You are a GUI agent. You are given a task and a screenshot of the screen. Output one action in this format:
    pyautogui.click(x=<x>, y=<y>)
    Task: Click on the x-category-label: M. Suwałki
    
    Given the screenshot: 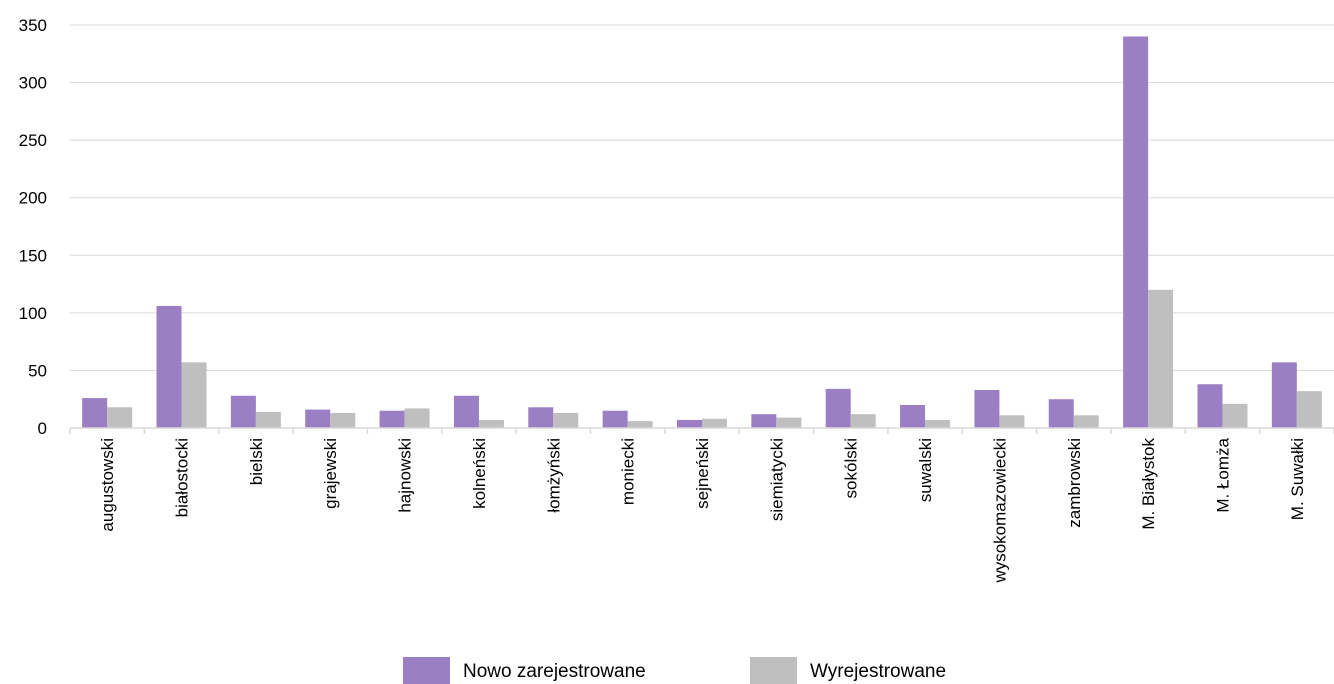 What is the action you would take?
    pyautogui.click(x=1297, y=479)
    